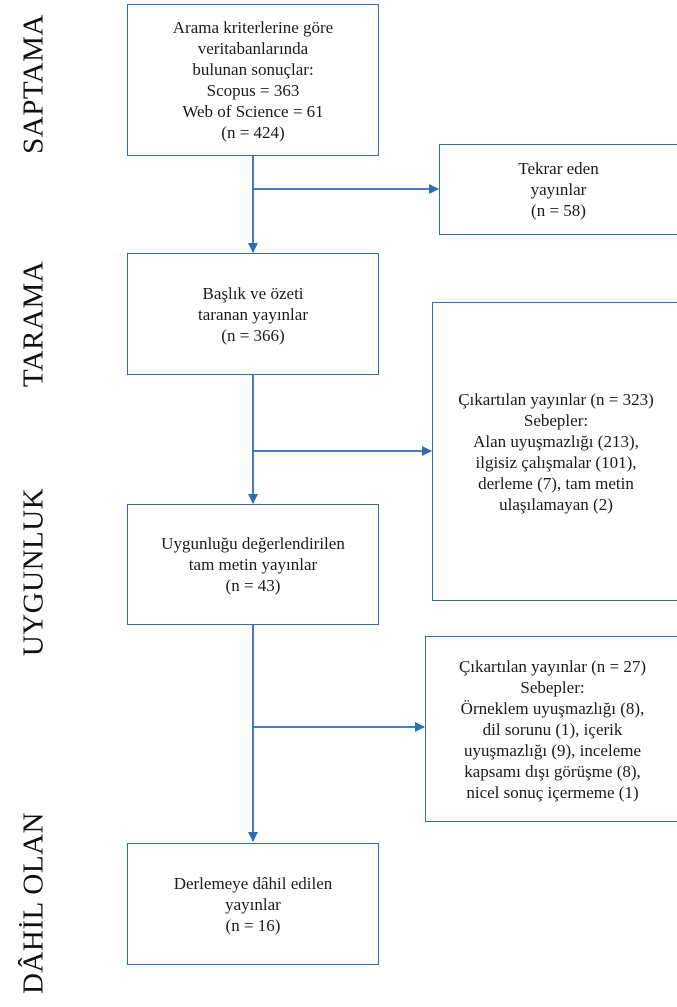 The height and width of the screenshot is (1007, 677). I want to click on text-line: ilgisiz çalışmalar (101),, so click(556, 462).